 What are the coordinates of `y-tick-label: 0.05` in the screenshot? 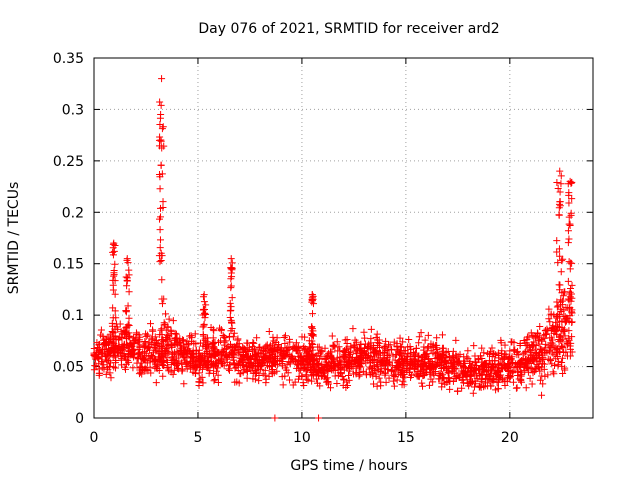 It's located at (68, 368).